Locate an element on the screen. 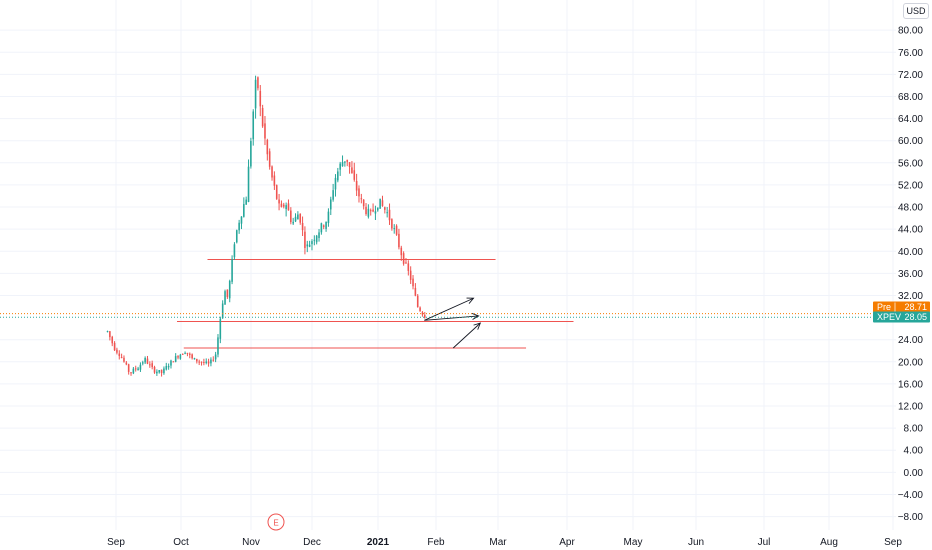 This screenshot has height=550, width=932. x-tick-label: Feb is located at coordinates (436, 542).